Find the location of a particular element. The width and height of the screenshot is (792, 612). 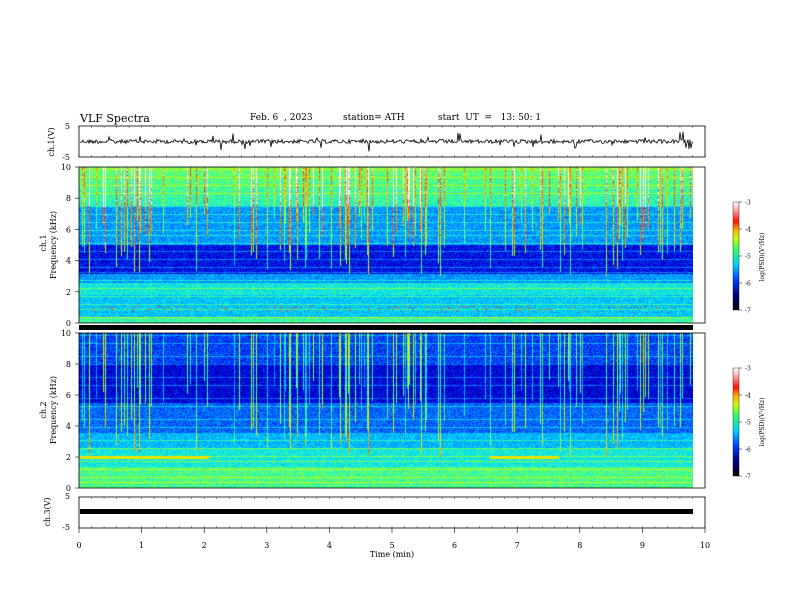

ch3-ylabel: ch.3(V) is located at coordinates (47, 511).